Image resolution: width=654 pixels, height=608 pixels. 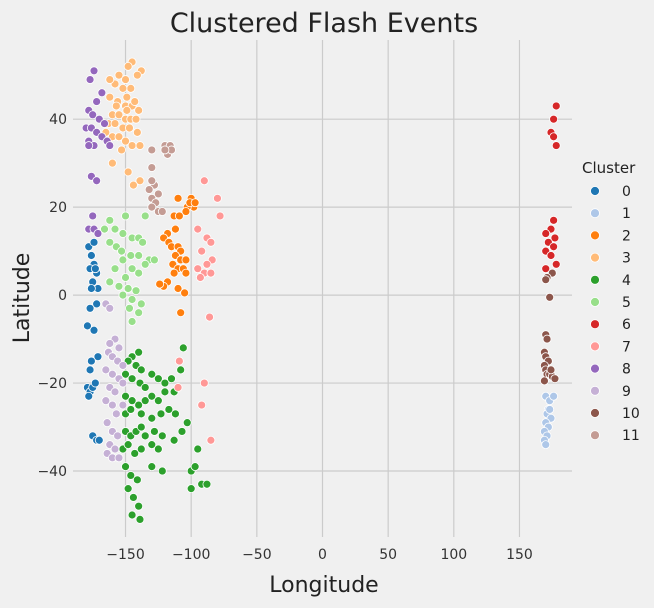 I want to click on y-axis-title: Latitude, so click(x=22, y=298).